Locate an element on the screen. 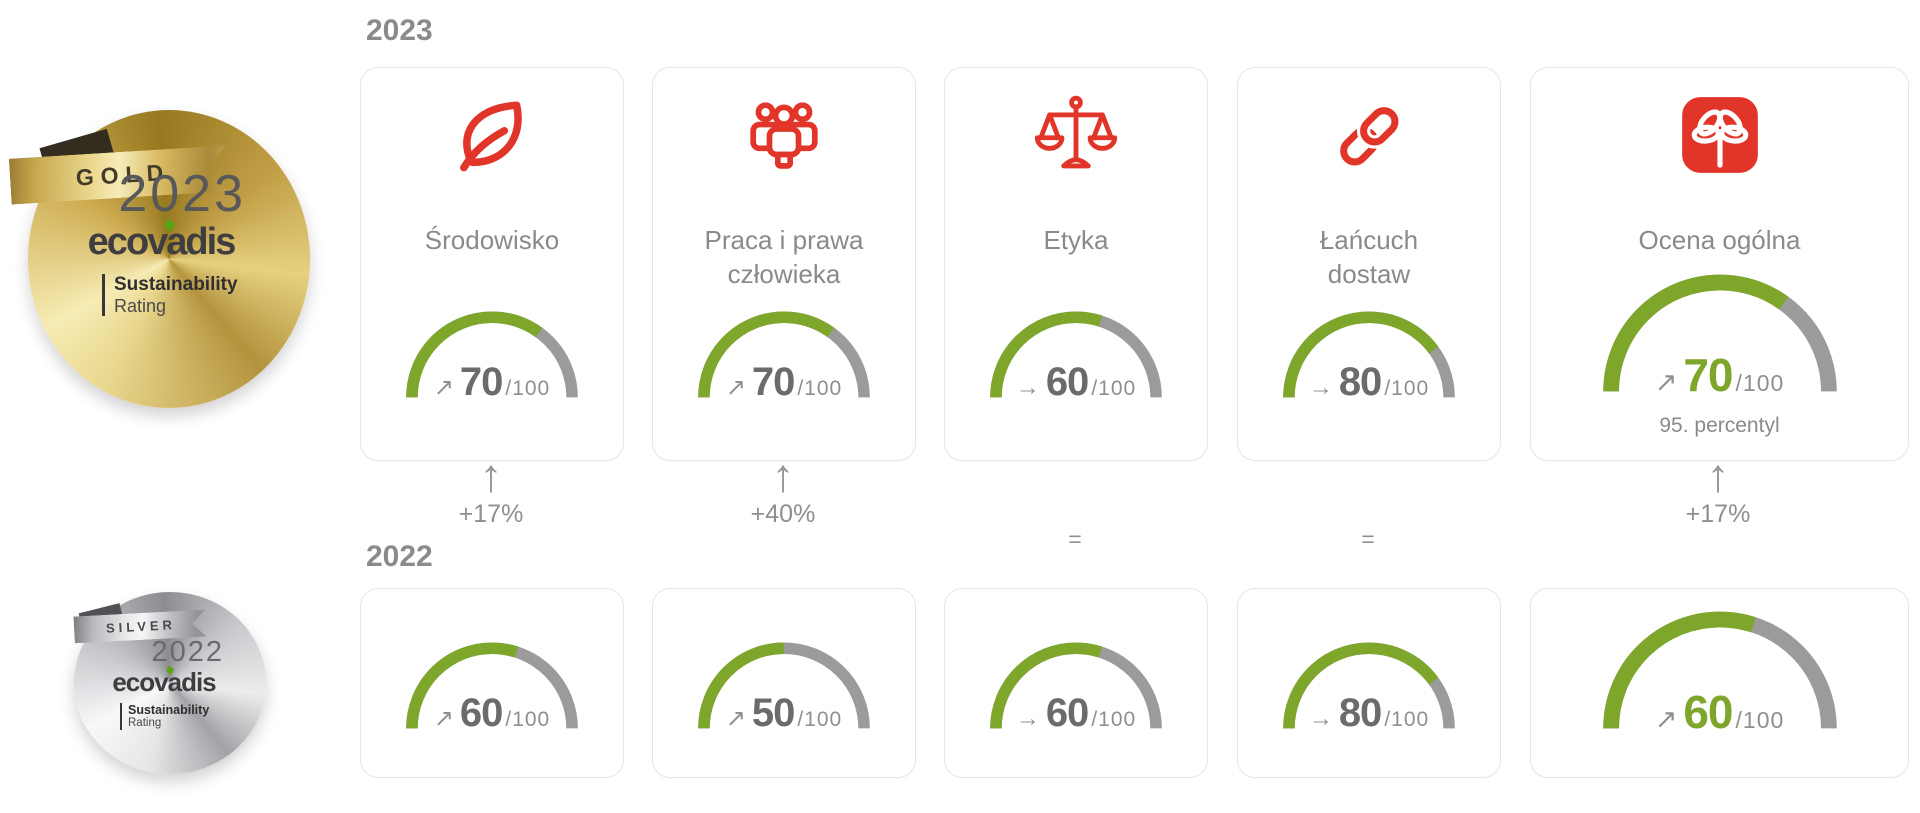  change-label: +17% is located at coordinates (491, 514).